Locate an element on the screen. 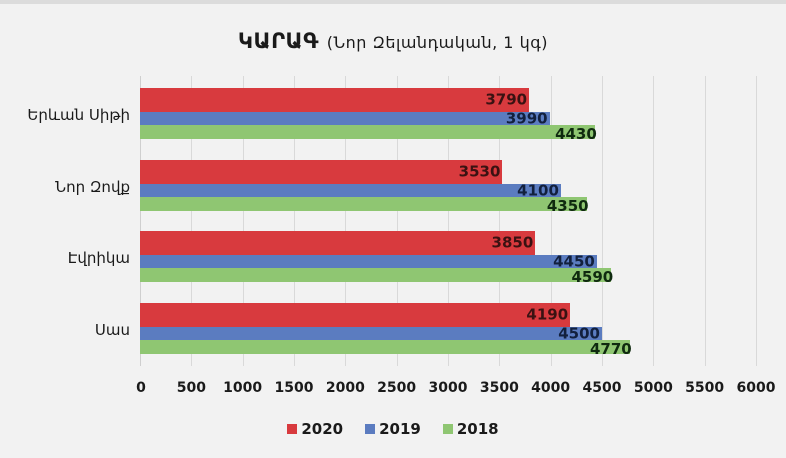  legend-label: 2020 is located at coordinates (322, 429).